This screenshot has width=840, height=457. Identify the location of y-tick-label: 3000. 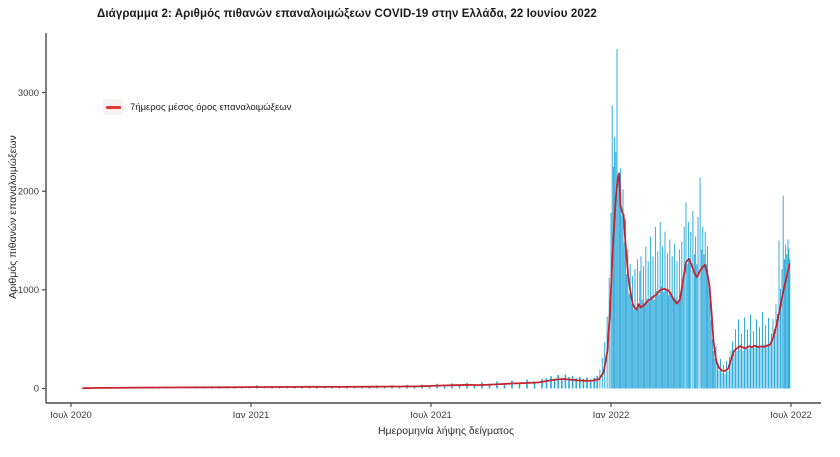
(28, 93).